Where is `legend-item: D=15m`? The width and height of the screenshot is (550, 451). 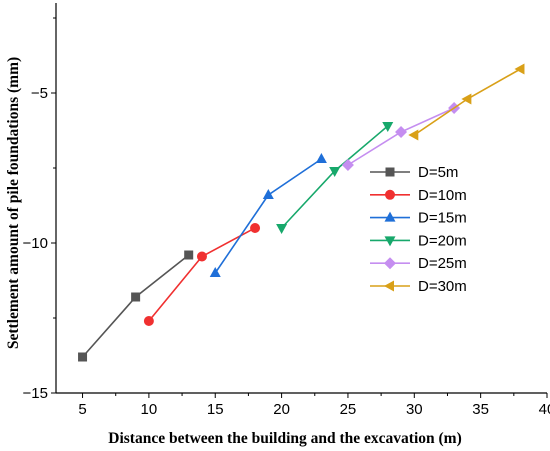 legend-item: D=15m is located at coordinates (418, 218).